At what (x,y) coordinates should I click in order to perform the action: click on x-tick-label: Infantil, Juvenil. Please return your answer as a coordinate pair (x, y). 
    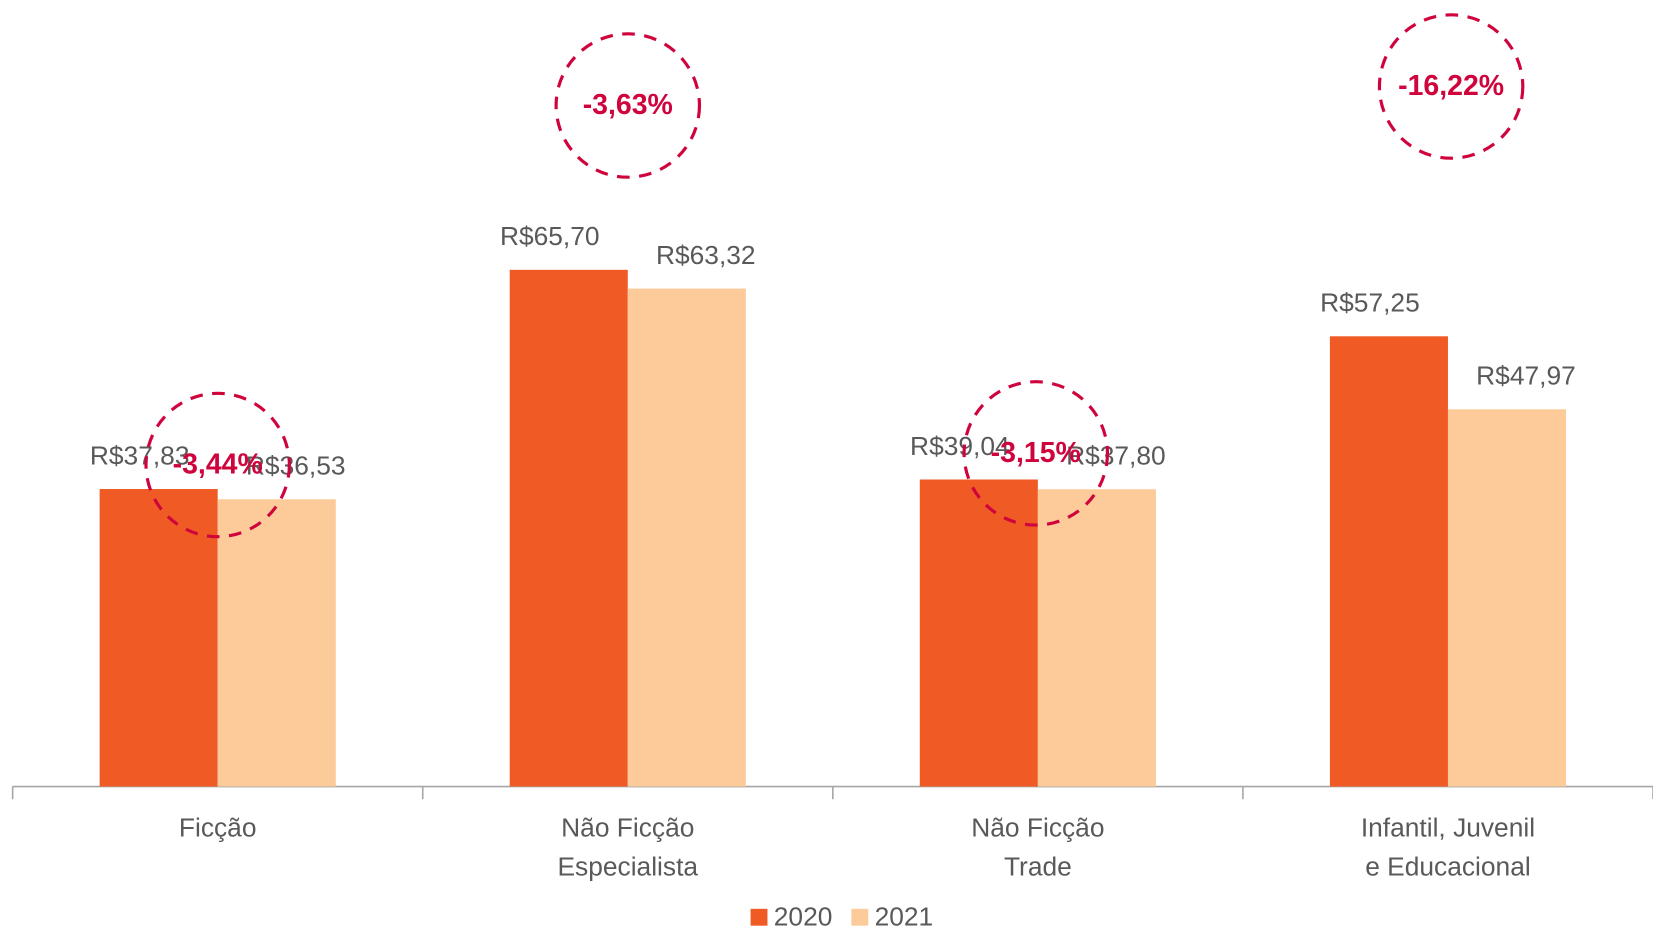
    Looking at the image, I should click on (1448, 828).